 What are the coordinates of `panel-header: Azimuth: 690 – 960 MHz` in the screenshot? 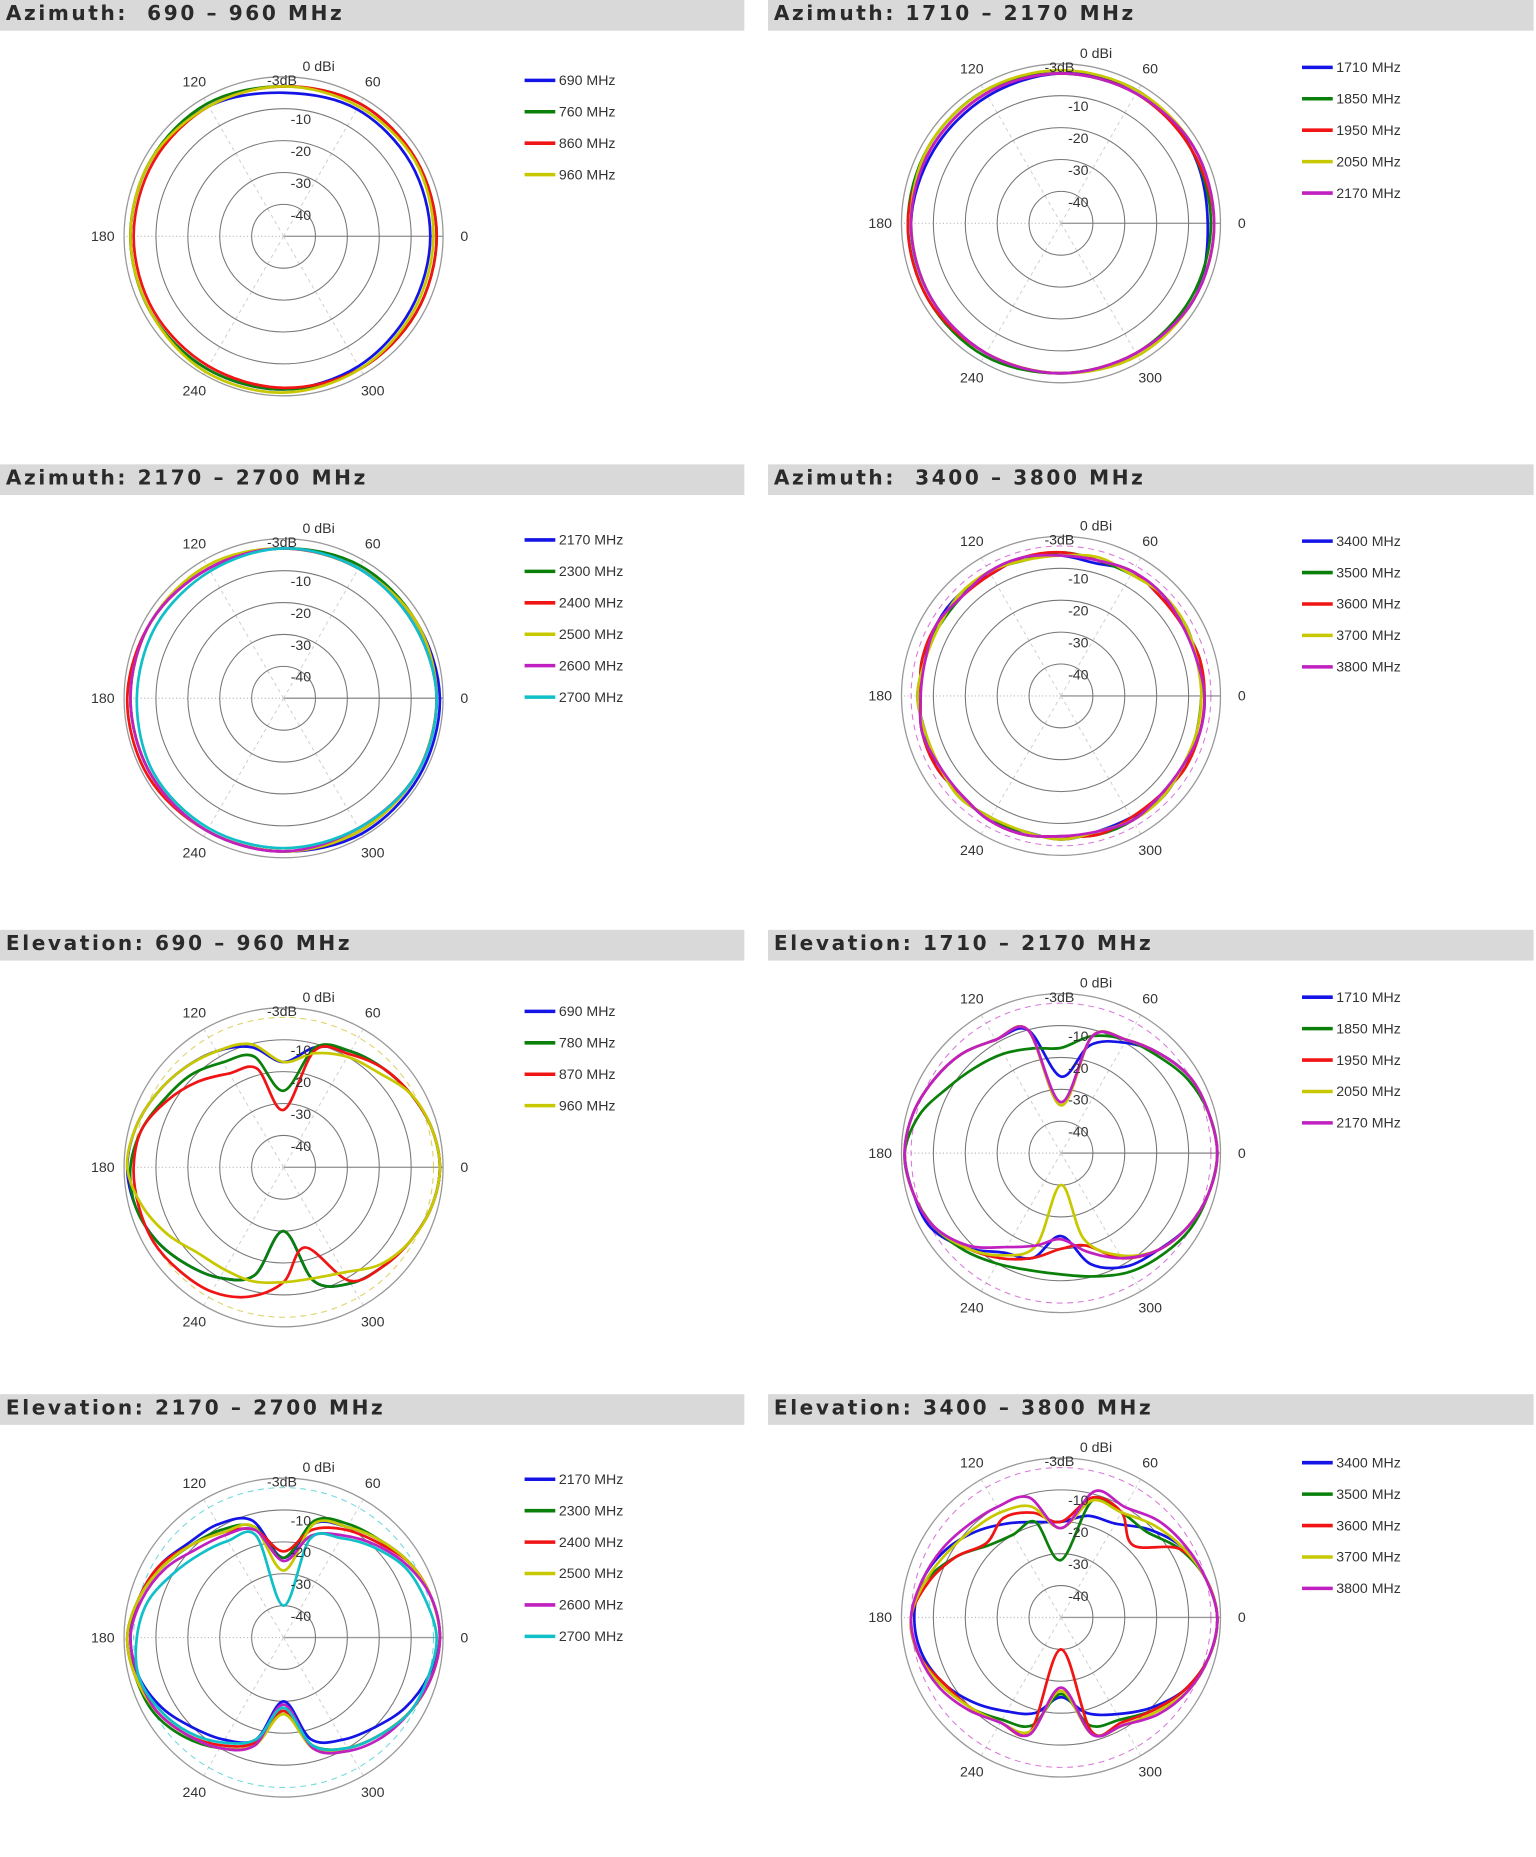 It's located at (372, 15).